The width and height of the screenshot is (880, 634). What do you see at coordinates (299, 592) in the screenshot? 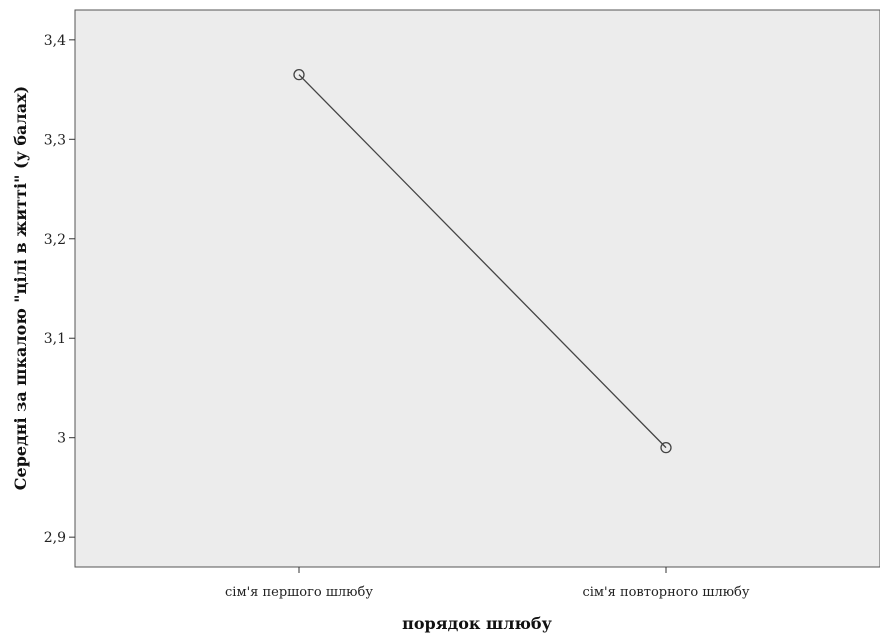
I see `x-tick-label: сім'я першого шлюбу` at bounding box center [299, 592].